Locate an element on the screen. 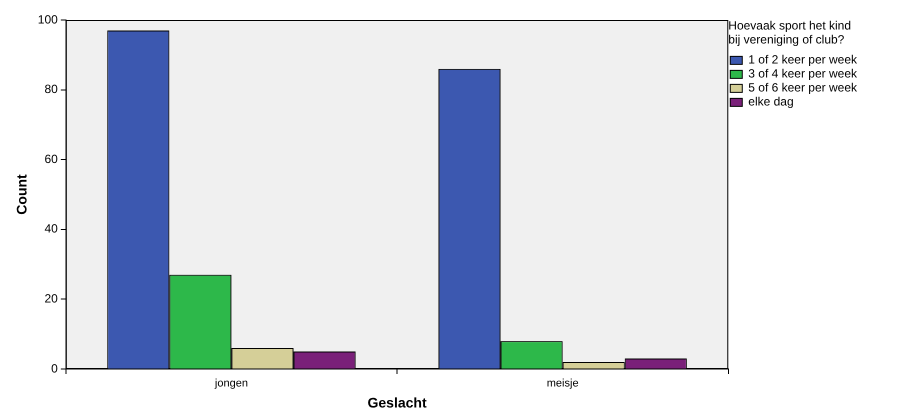 The image size is (907, 414). y-axis-title: Count is located at coordinates (21, 194).